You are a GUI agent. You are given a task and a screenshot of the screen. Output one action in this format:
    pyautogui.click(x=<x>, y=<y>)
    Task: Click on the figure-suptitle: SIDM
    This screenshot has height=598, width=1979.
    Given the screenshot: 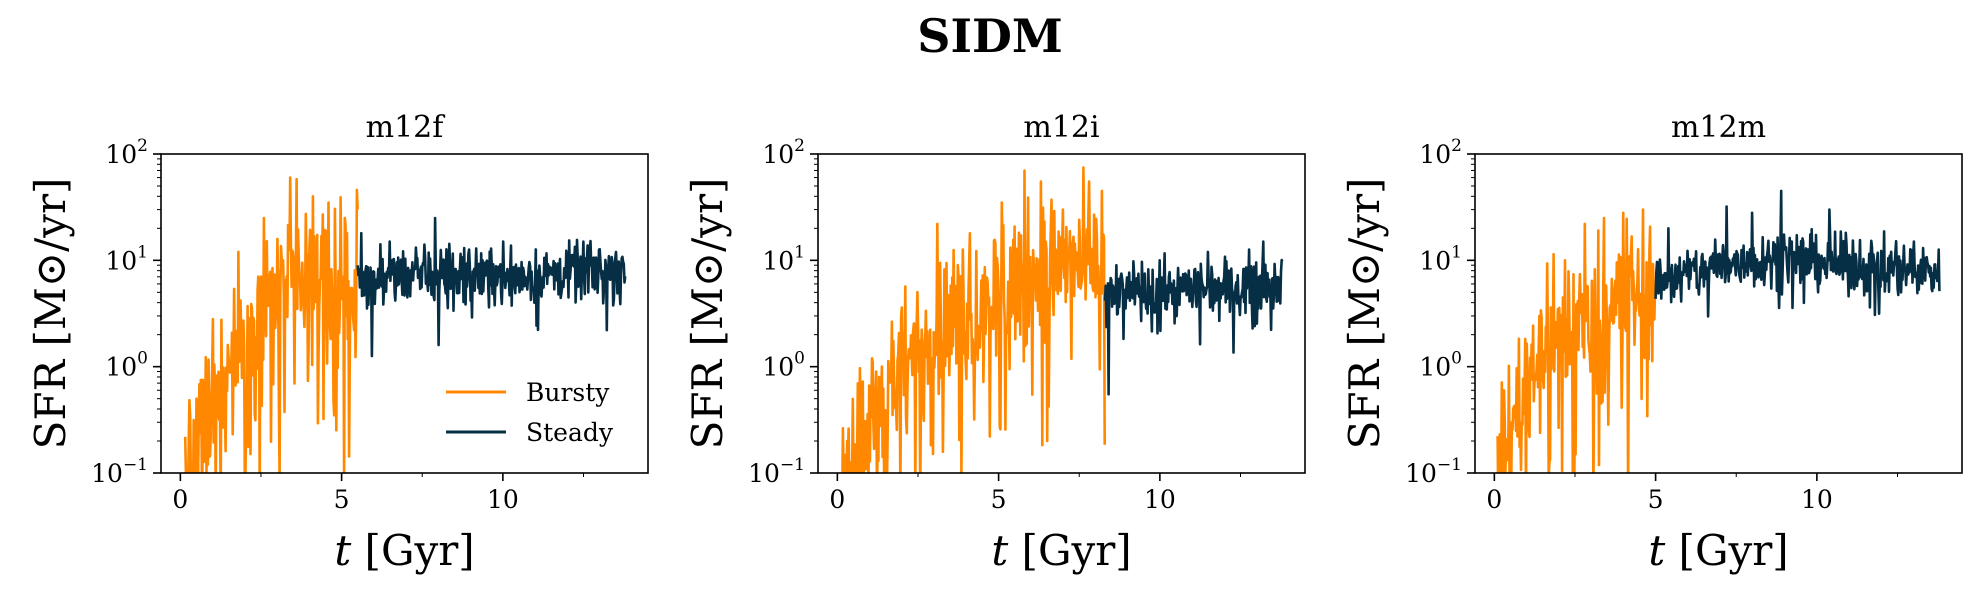 What is the action you would take?
    pyautogui.click(x=990, y=36)
    